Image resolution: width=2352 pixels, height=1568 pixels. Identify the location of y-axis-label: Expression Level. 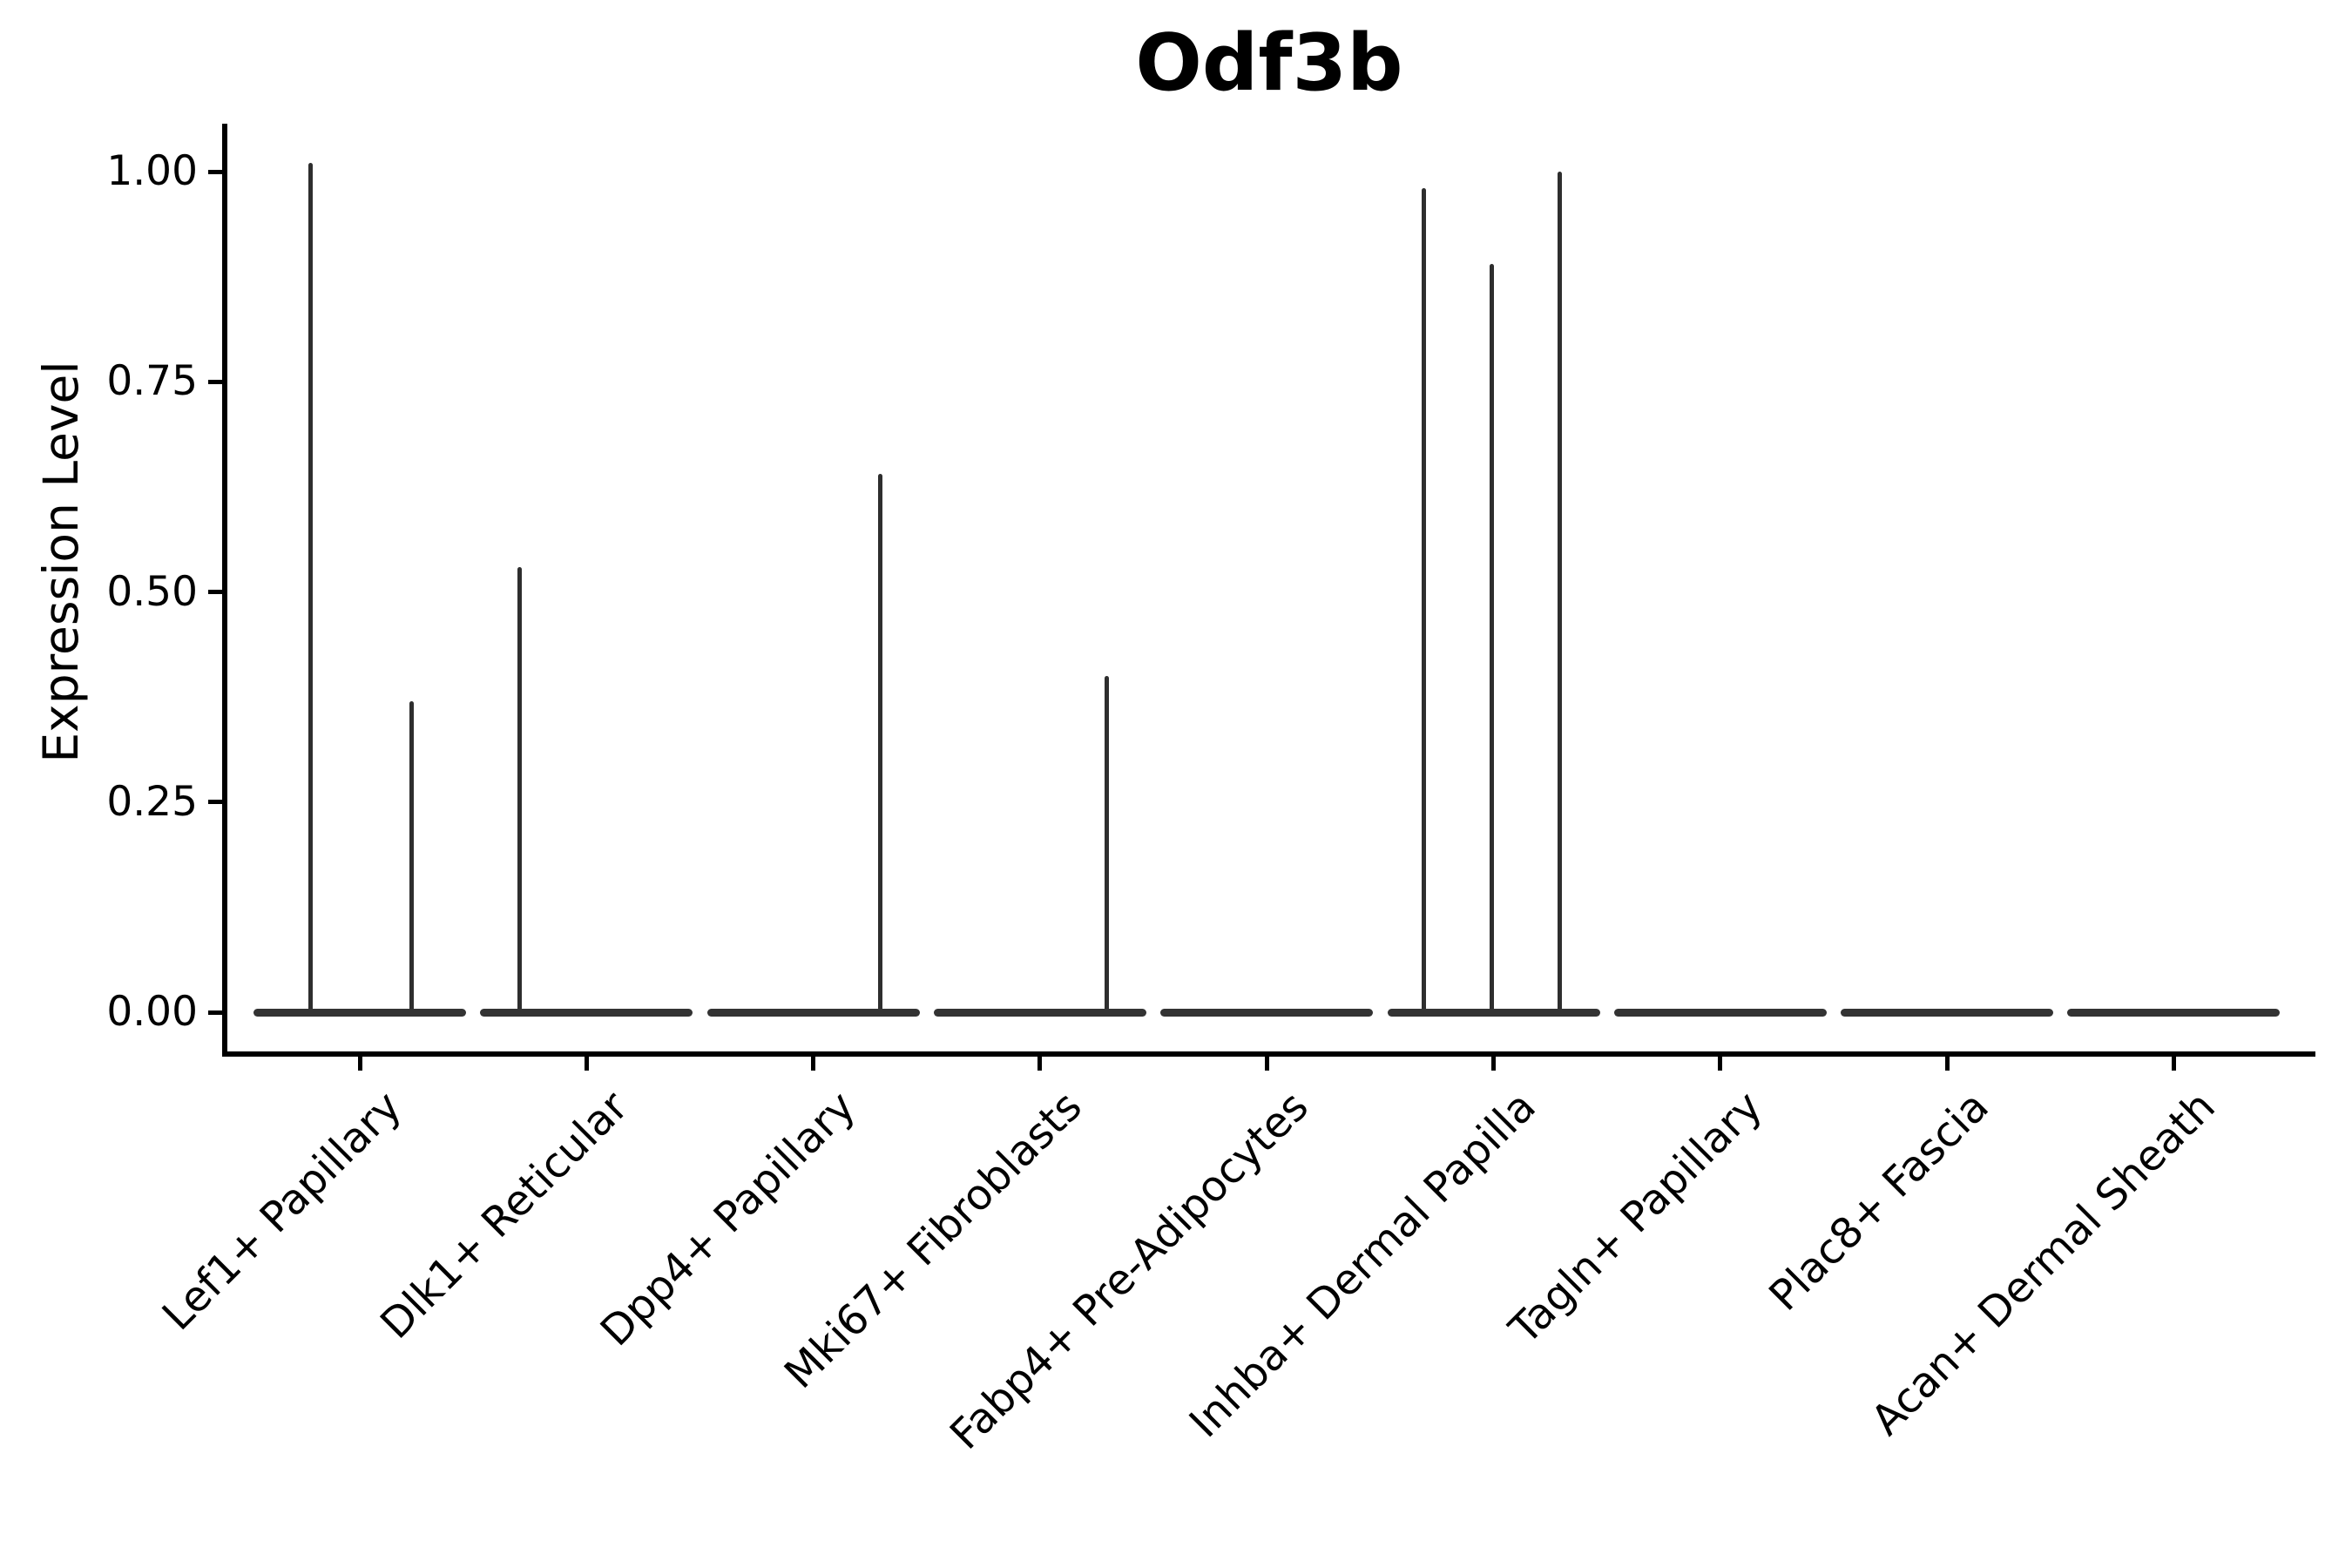
(61, 562).